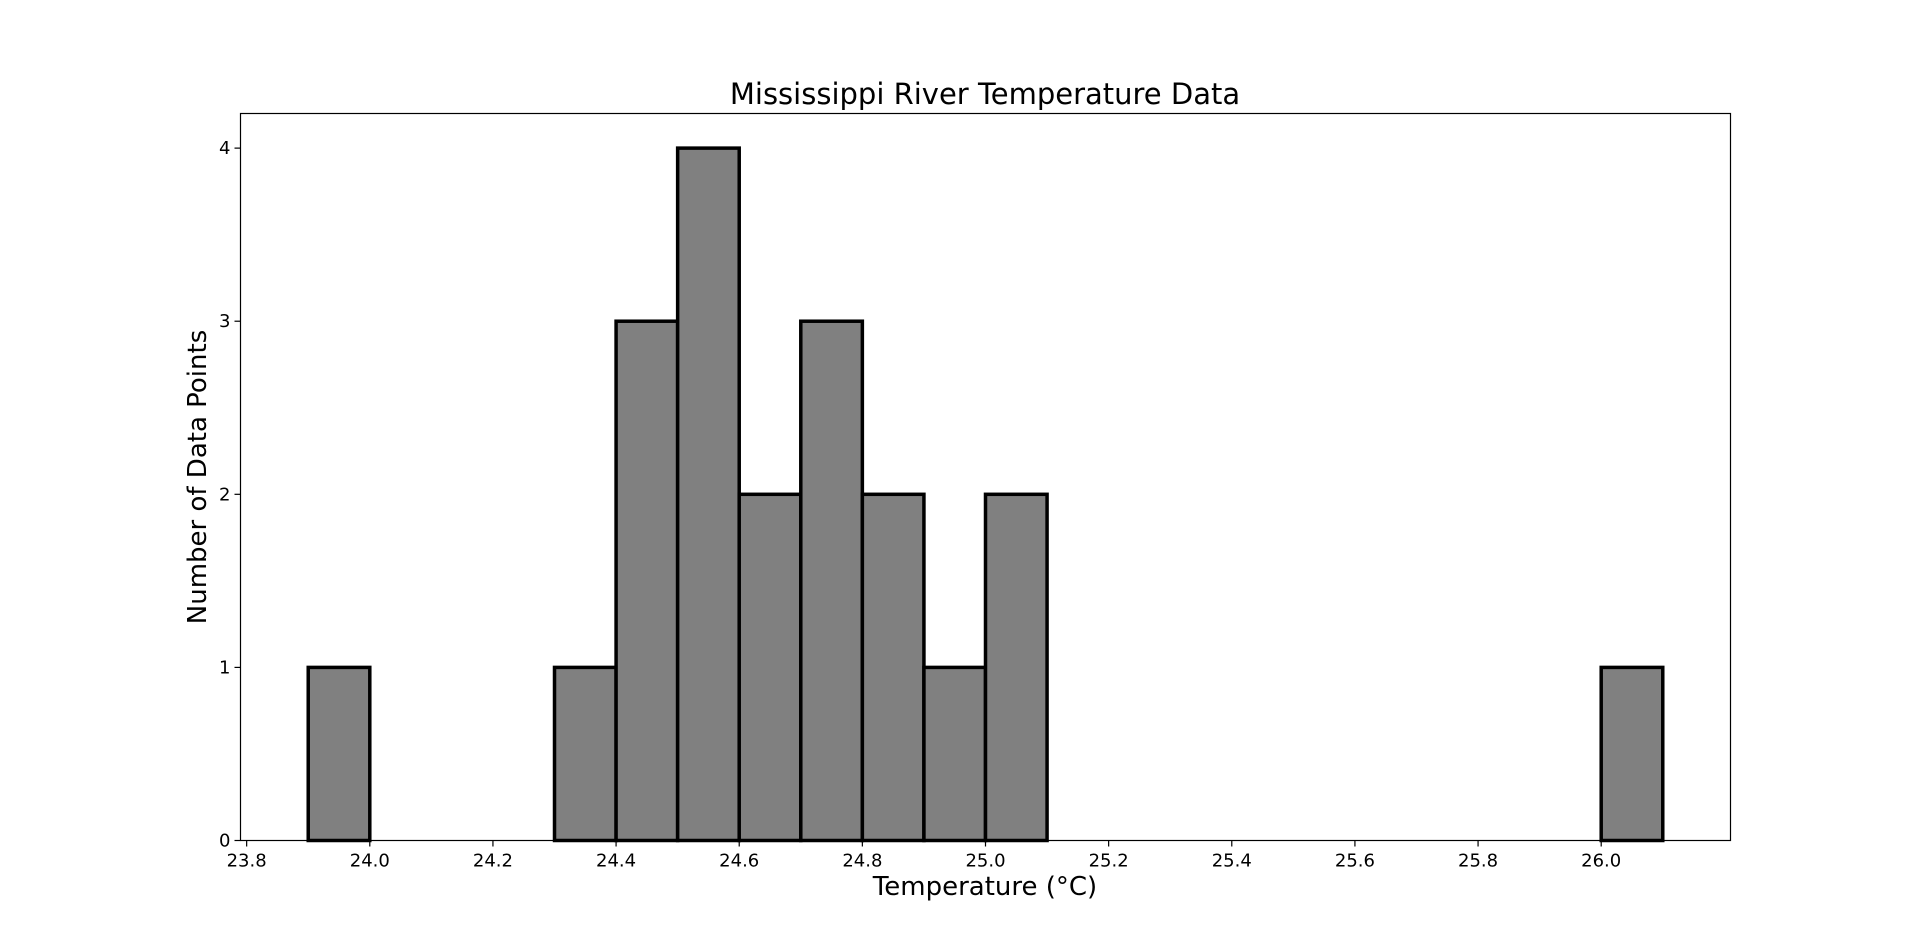  Describe the element at coordinates (1601, 861) in the screenshot. I see `x-tick-label: 26.0` at that location.